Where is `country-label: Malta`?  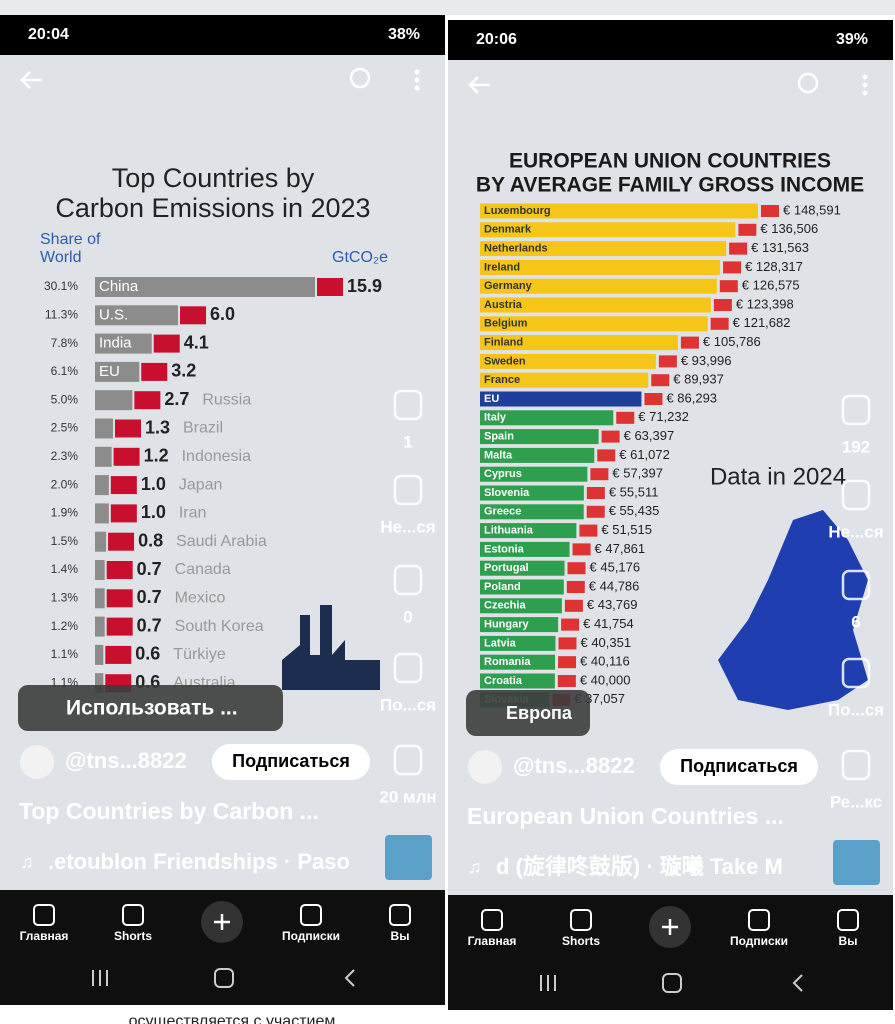
country-label: Malta is located at coordinates (498, 455).